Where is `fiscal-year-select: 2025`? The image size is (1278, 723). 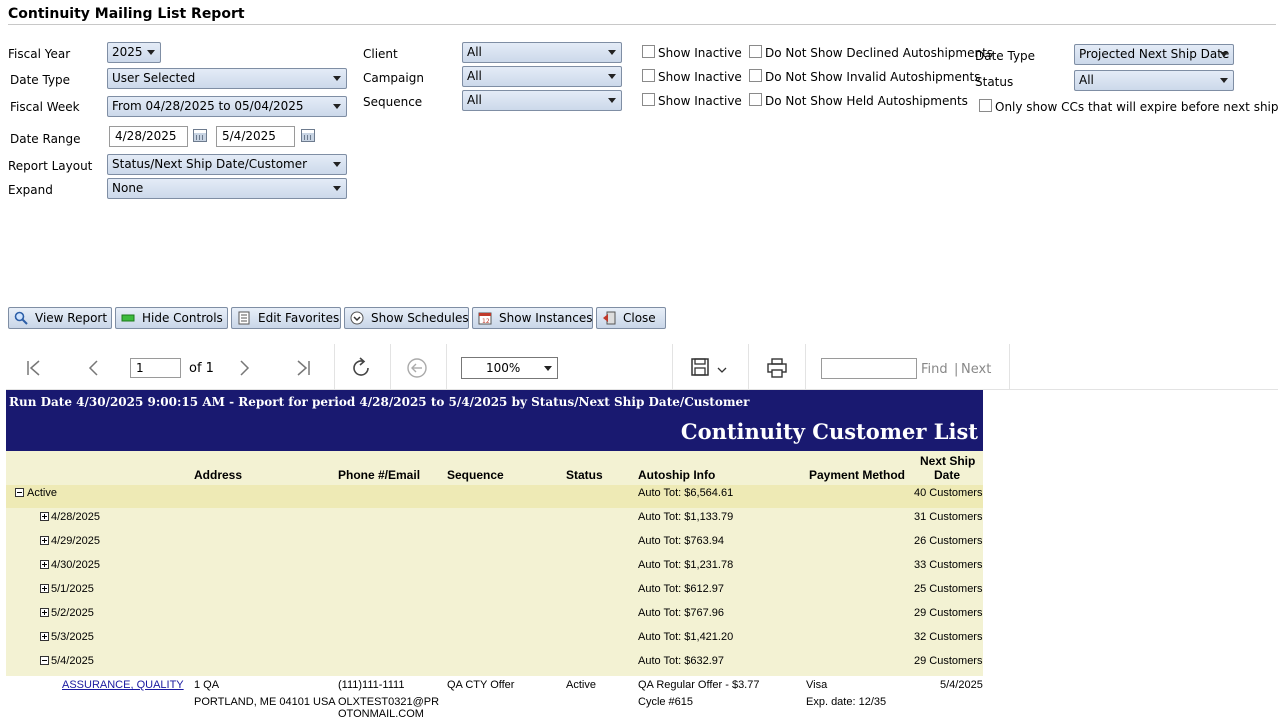 fiscal-year-select: 2025 is located at coordinates (134, 52).